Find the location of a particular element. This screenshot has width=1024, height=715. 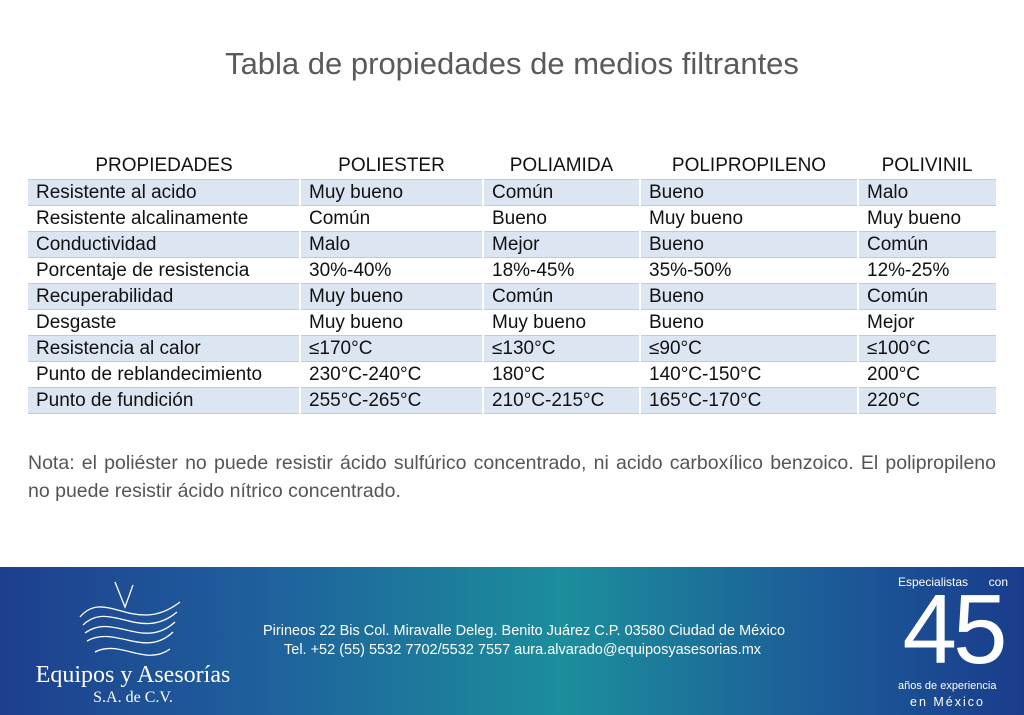

table-cell: ≤130°C is located at coordinates (561, 348).